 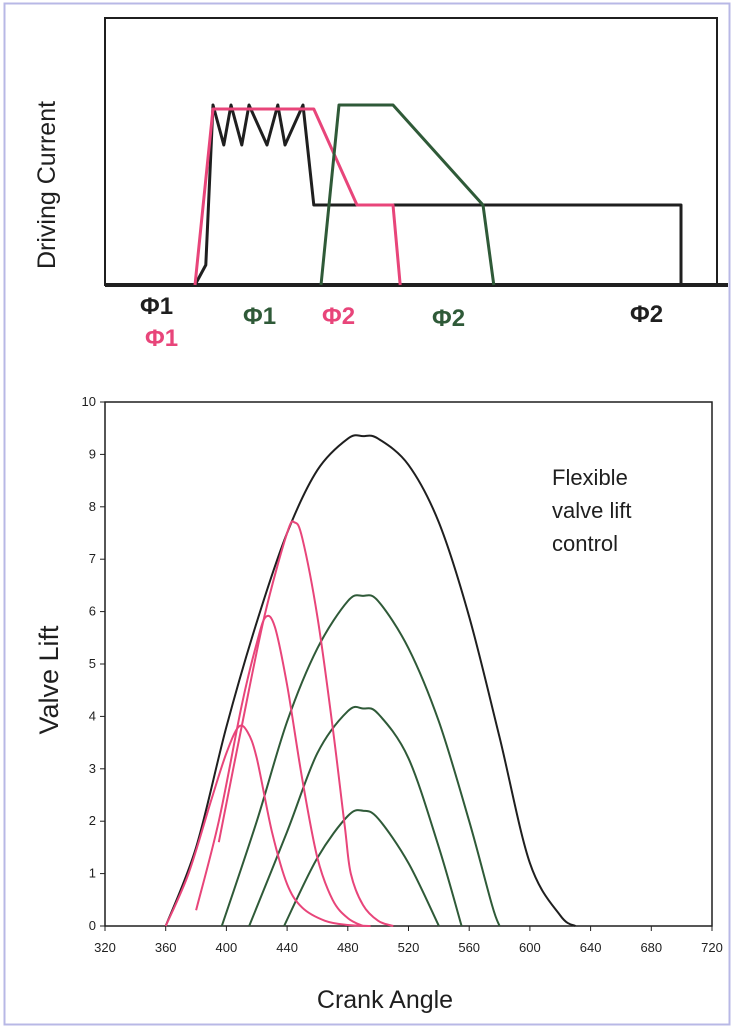 What do you see at coordinates (409, 947) in the screenshot?
I see `x-tick-label: 520` at bounding box center [409, 947].